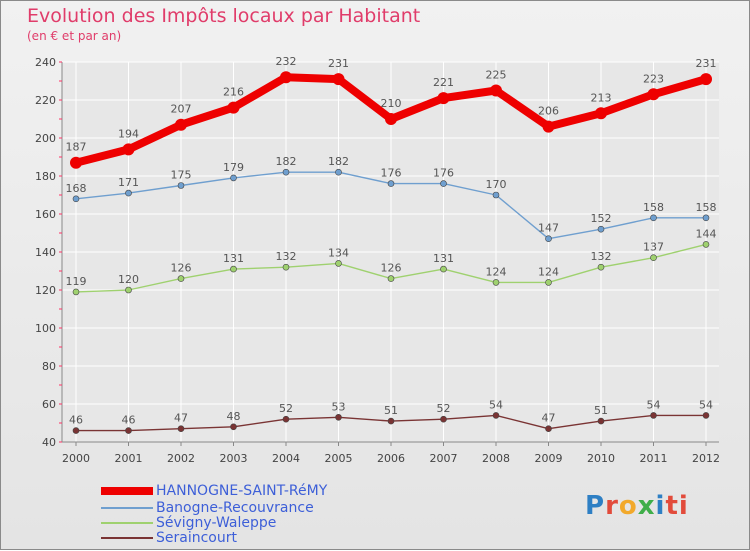  Describe the element at coordinates (181, 418) in the screenshot. I see `data-label: 47` at that location.